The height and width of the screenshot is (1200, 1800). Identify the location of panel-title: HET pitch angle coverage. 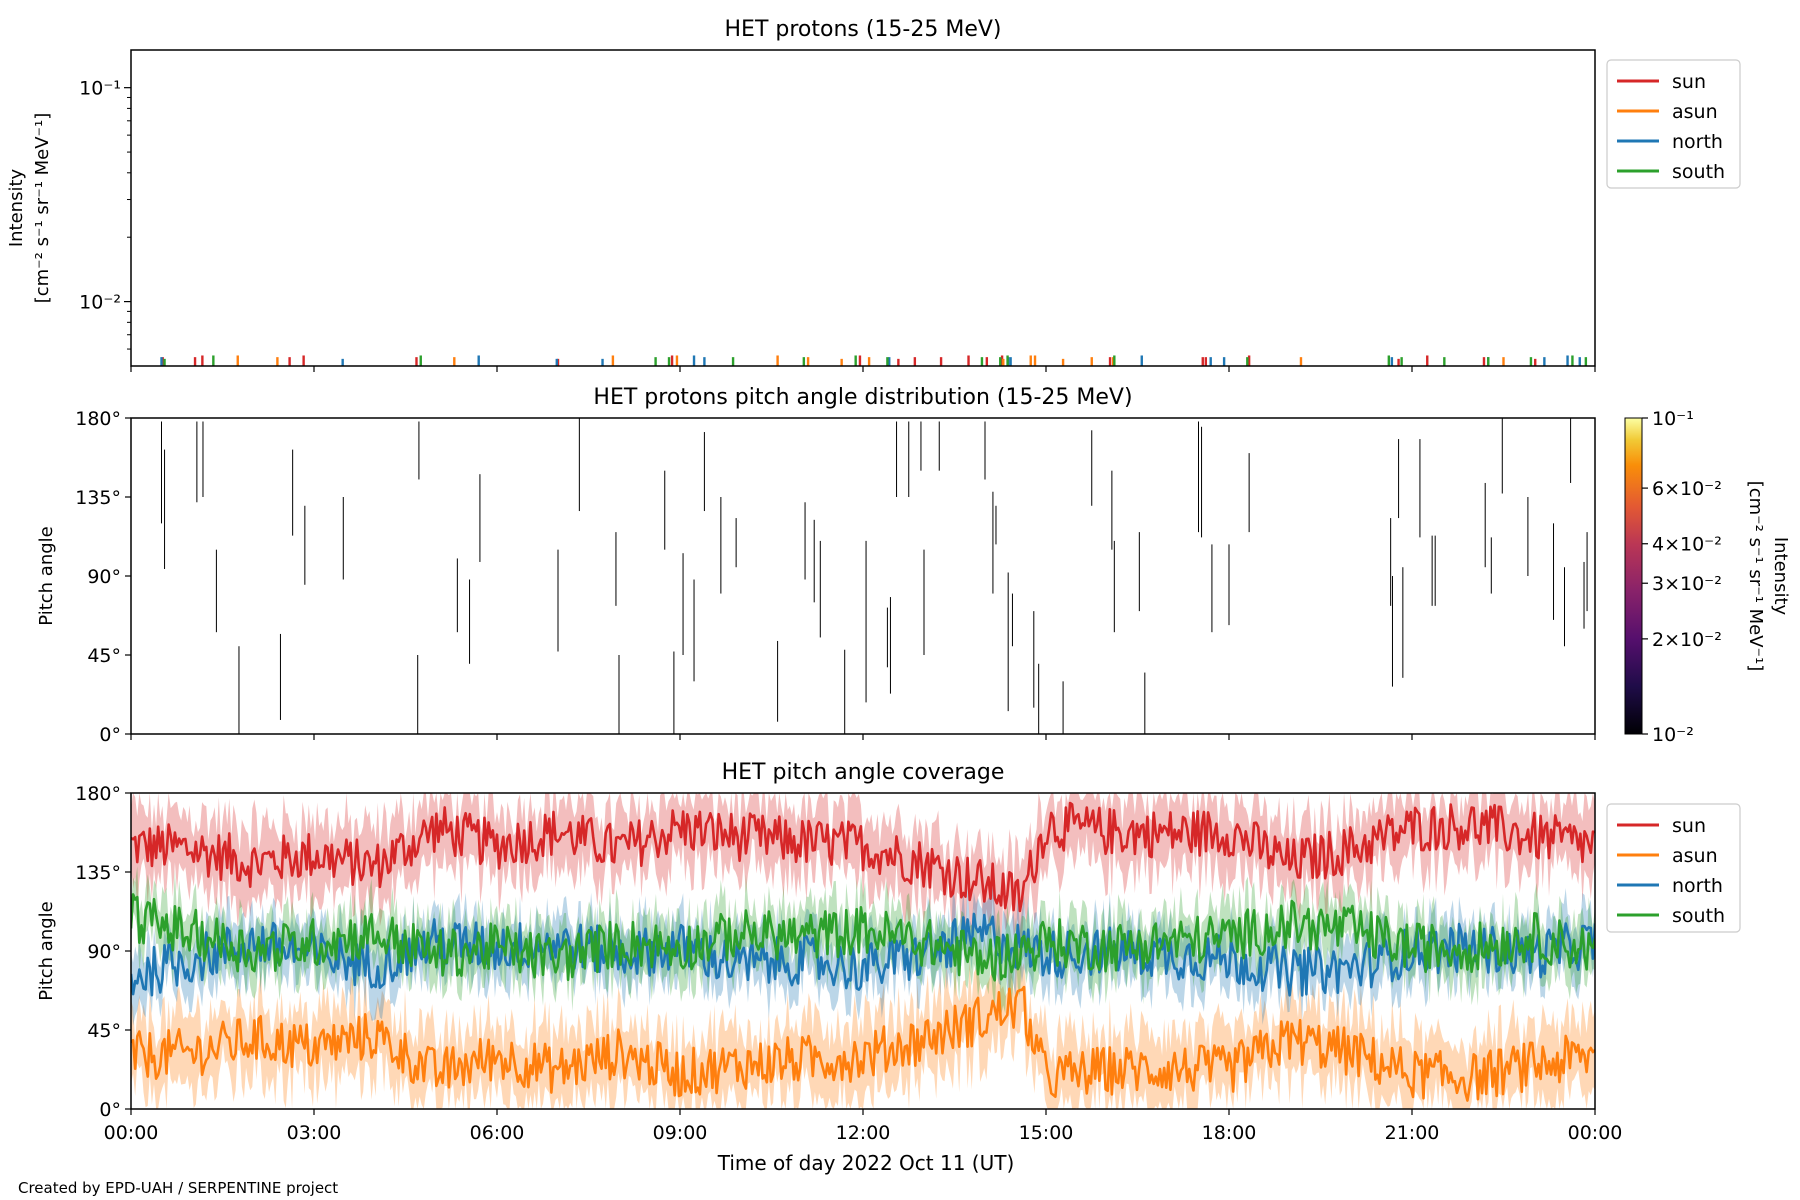
(863, 772).